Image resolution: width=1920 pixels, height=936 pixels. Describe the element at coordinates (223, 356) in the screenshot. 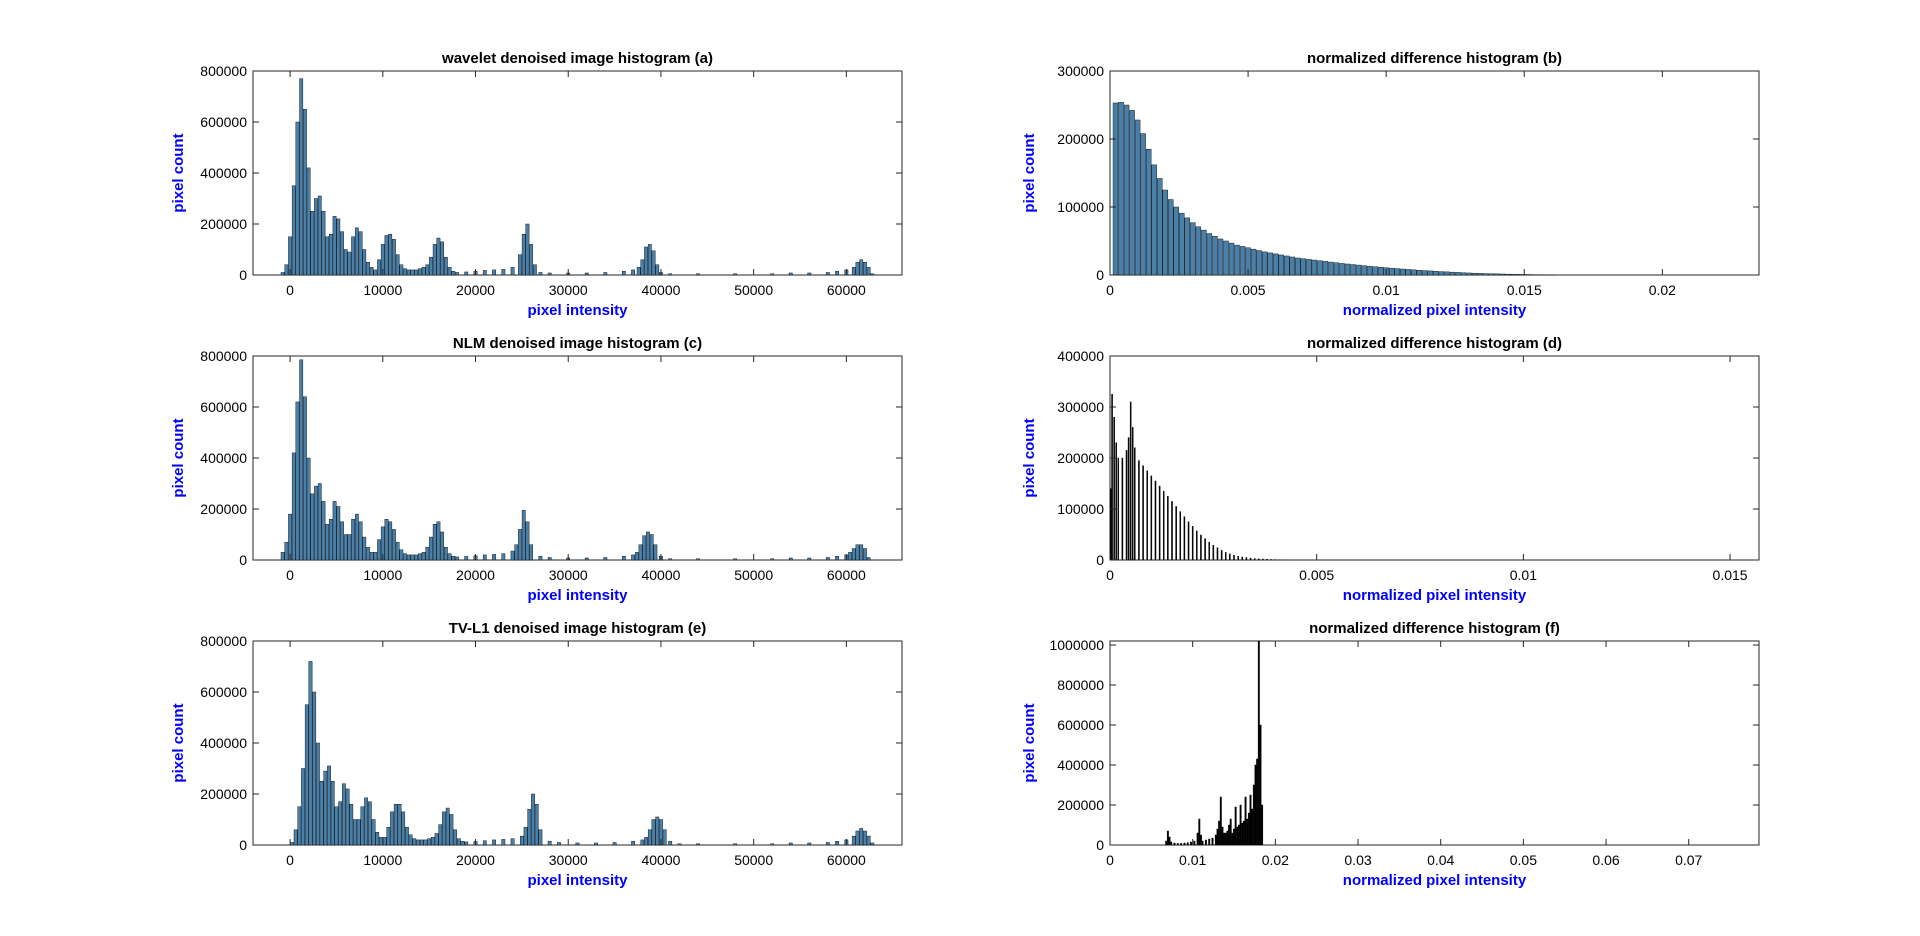

I see `y-tick-label: 800000` at that location.